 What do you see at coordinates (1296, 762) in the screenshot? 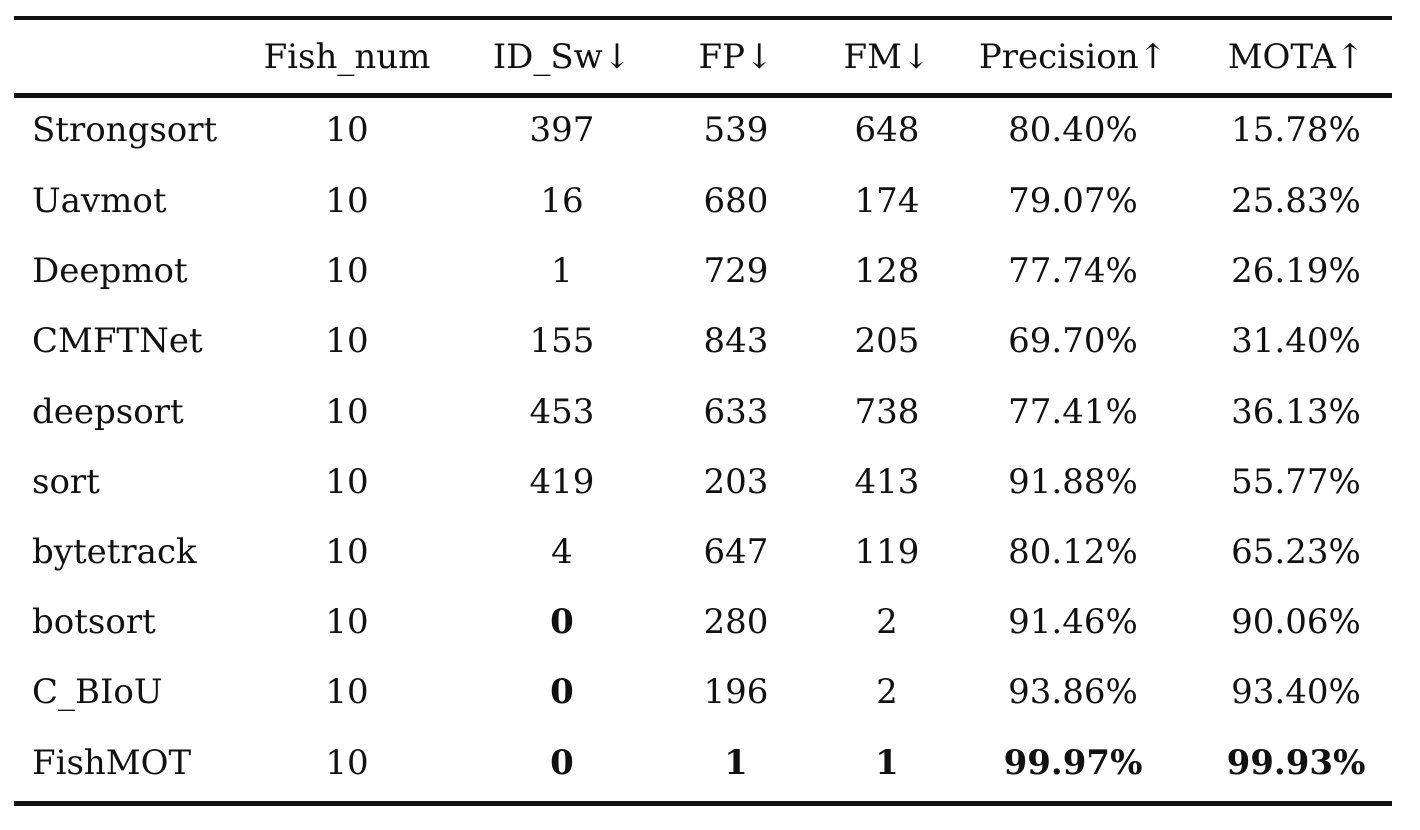
I see `mota-cell: 99.93%` at bounding box center [1296, 762].